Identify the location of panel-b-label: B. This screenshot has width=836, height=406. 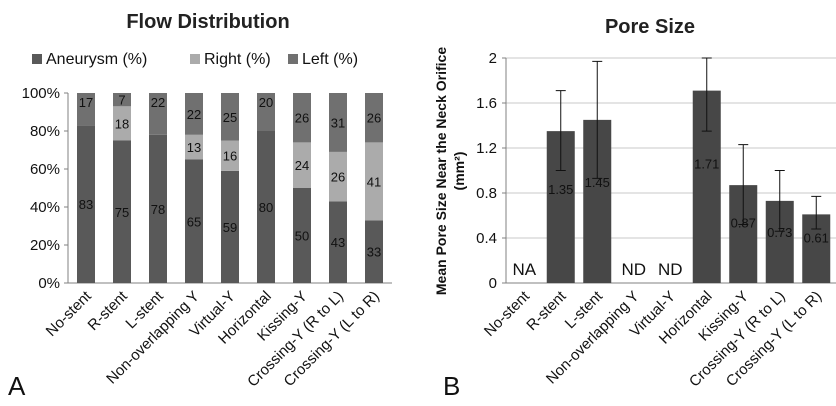
(451, 386).